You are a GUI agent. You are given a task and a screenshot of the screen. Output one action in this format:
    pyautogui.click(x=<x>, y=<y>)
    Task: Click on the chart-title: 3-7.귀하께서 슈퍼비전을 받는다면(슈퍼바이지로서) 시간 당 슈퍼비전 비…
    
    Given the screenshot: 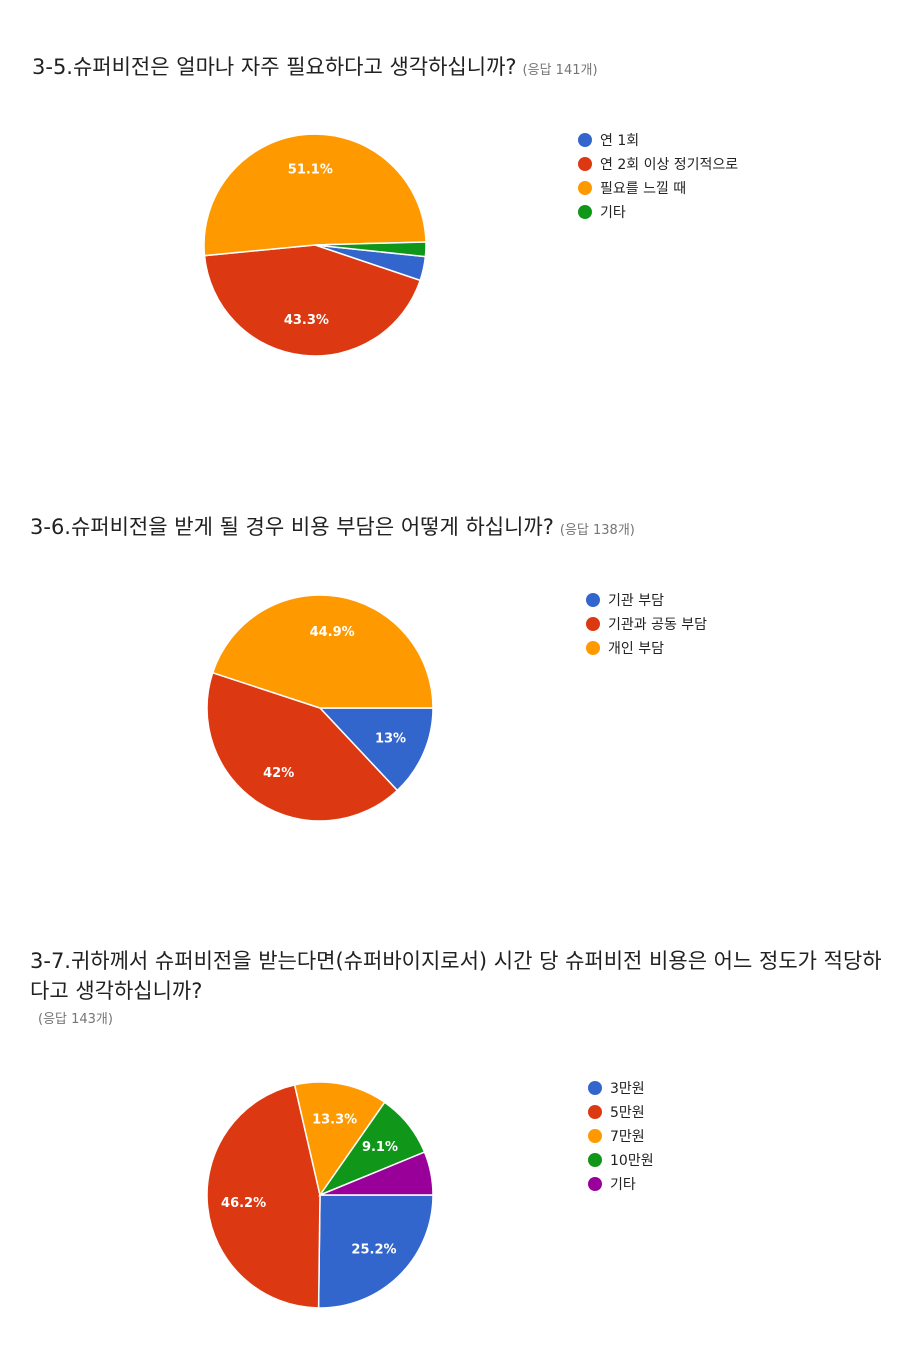 What is the action you would take?
    pyautogui.click(x=465, y=976)
    